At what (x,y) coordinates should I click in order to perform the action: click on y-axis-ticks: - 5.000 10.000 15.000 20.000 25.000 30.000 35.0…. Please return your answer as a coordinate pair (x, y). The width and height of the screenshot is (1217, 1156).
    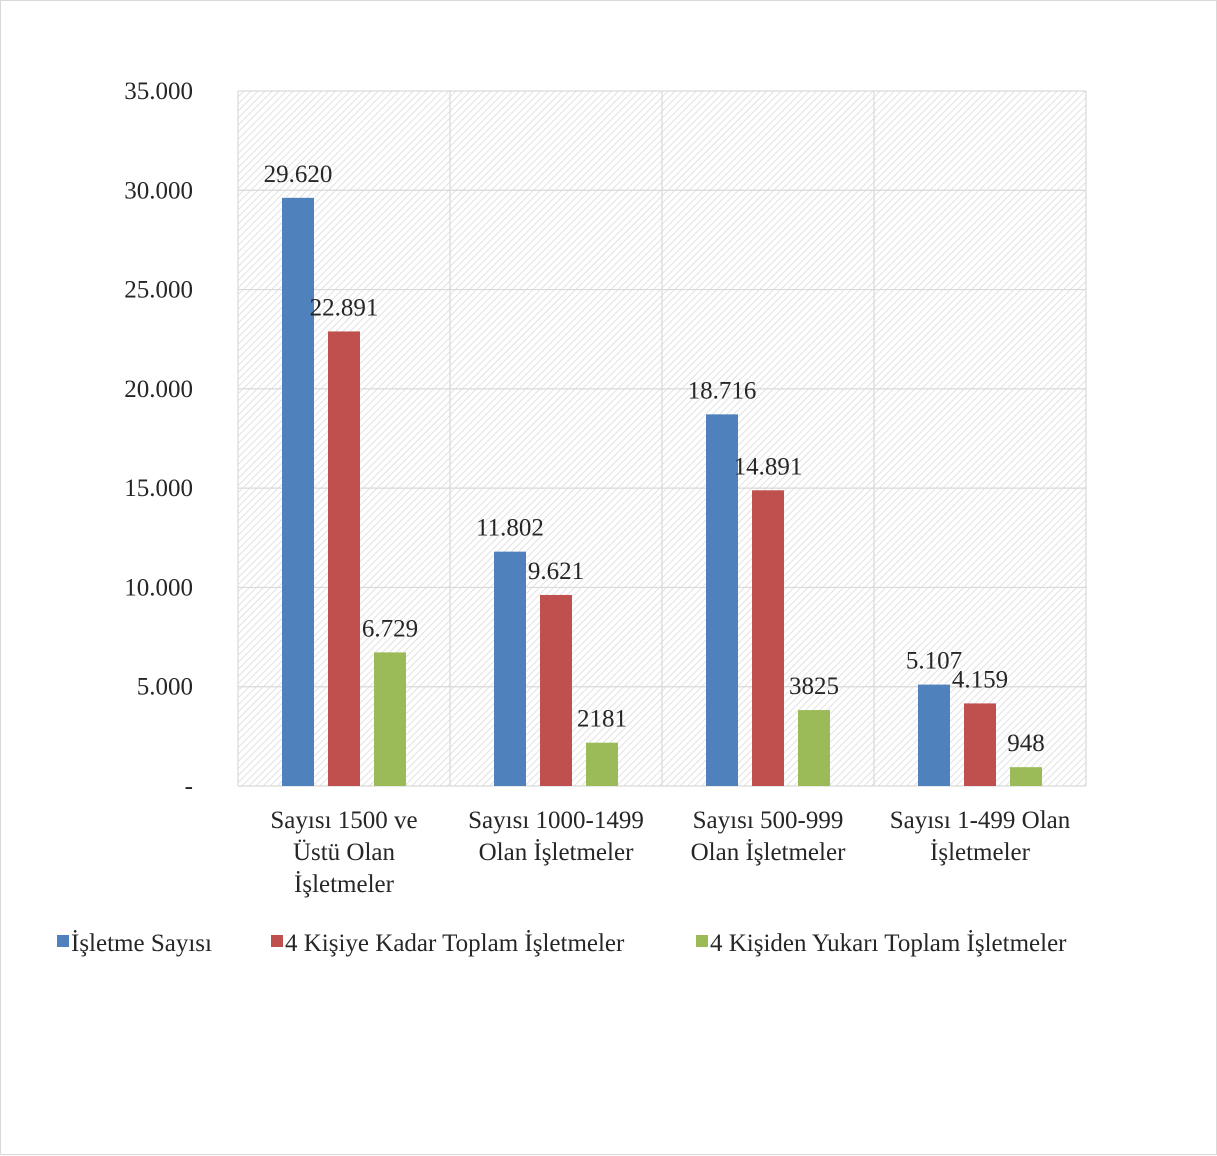
    Looking at the image, I should click on (158, 439).